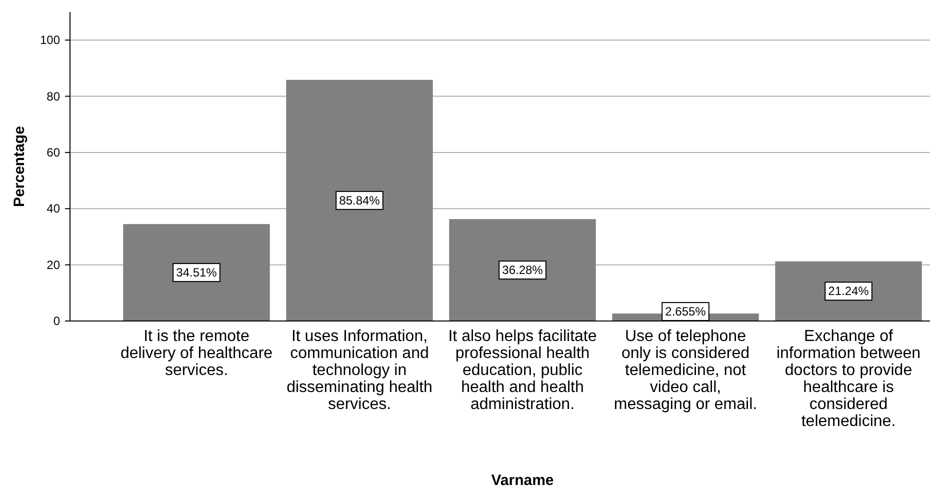  I want to click on x-tick-label: Use of telephone only is considered telemedicine, not video call, messaging or email., so click(686, 370).